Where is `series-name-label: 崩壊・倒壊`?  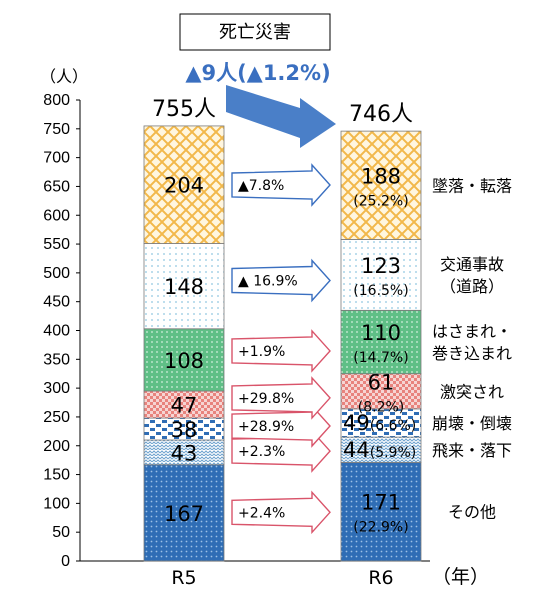 series-name-label: 崩壊・倒壊 is located at coordinates (472, 423).